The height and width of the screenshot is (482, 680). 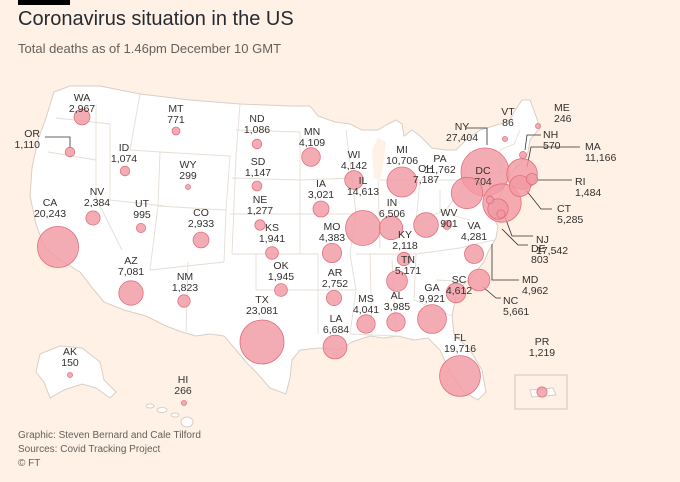 I want to click on death-count-il: 14,613, so click(x=363, y=192).